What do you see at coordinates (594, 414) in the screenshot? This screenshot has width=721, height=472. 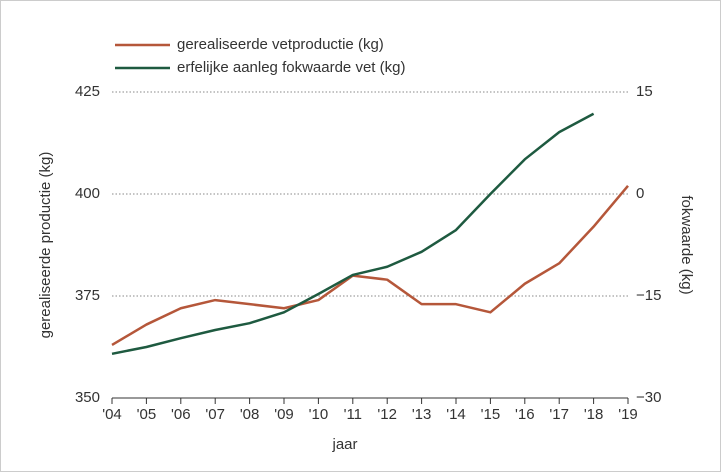 I see `x-tick-label: '18` at bounding box center [594, 414].